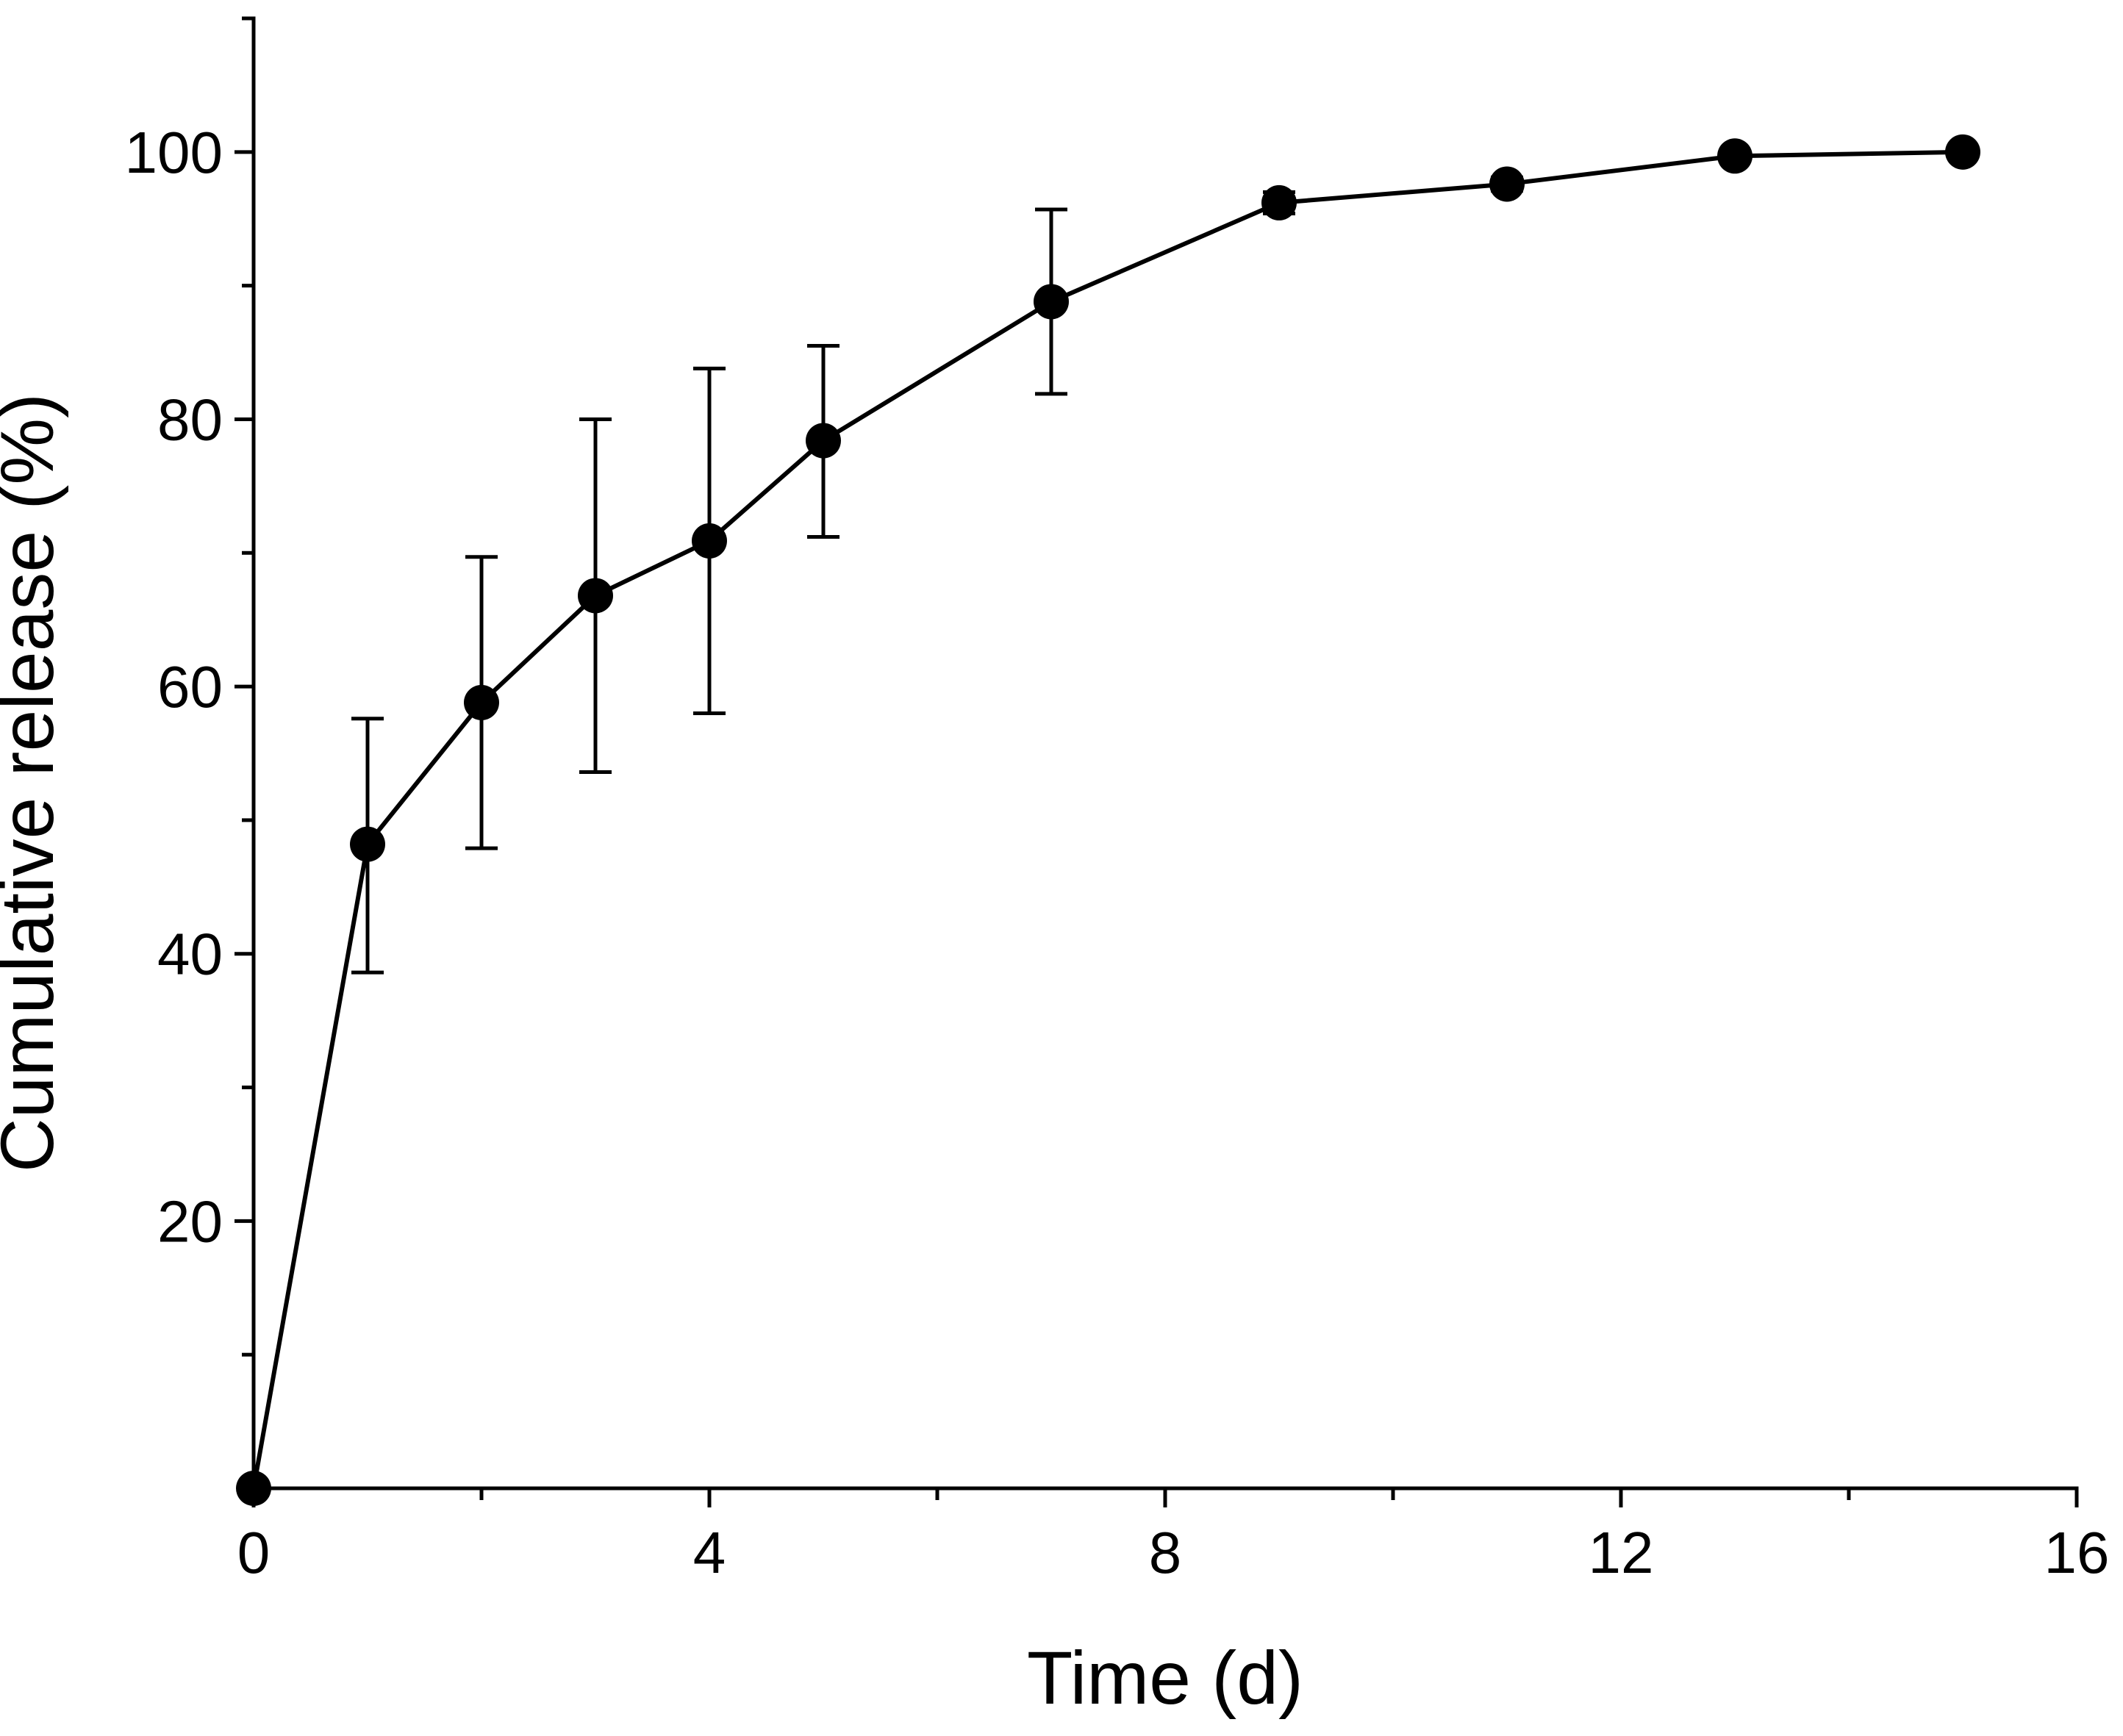 This screenshot has width=2123, height=1736. What do you see at coordinates (1165, 1678) in the screenshot?
I see `x-axis-label: Time (d)` at bounding box center [1165, 1678].